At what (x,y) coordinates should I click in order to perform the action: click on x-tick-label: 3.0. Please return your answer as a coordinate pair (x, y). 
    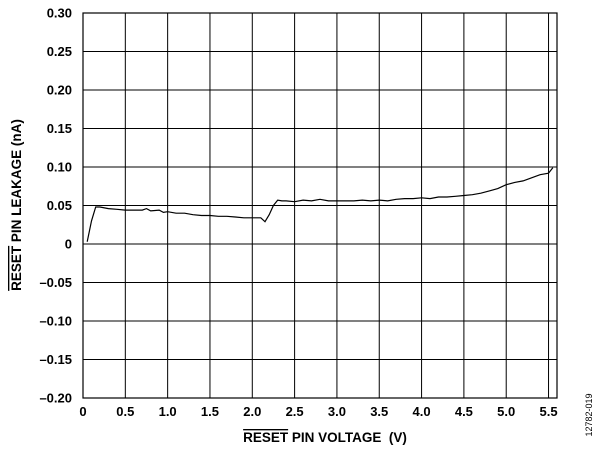
    Looking at the image, I should click on (337, 411).